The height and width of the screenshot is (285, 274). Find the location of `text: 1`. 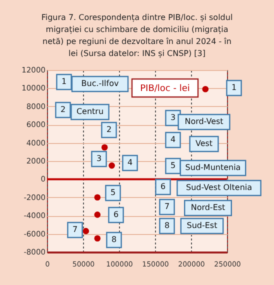

text: 1 is located at coordinates (234, 87).